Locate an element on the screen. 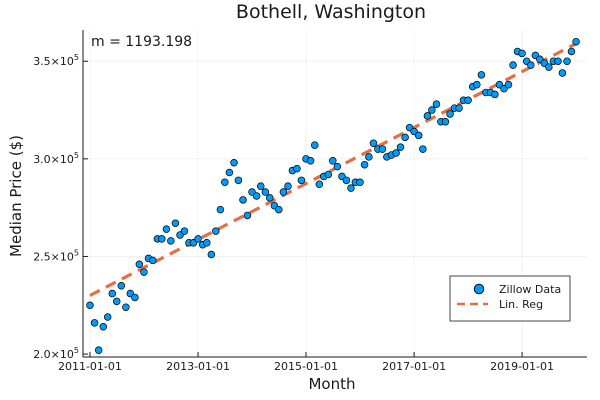 The height and width of the screenshot is (400, 600). legend-label-linreg: Lin. Reg is located at coordinates (521, 304).